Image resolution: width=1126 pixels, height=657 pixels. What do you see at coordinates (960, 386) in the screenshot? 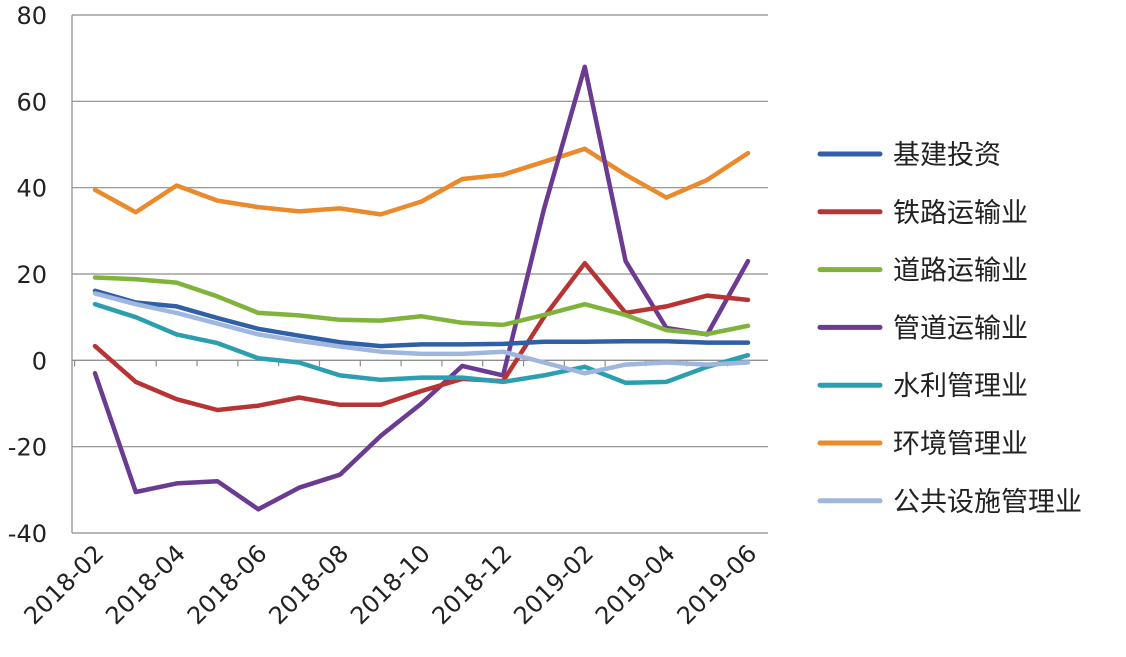
I see `legend-label: 水利管理业` at bounding box center [960, 386].